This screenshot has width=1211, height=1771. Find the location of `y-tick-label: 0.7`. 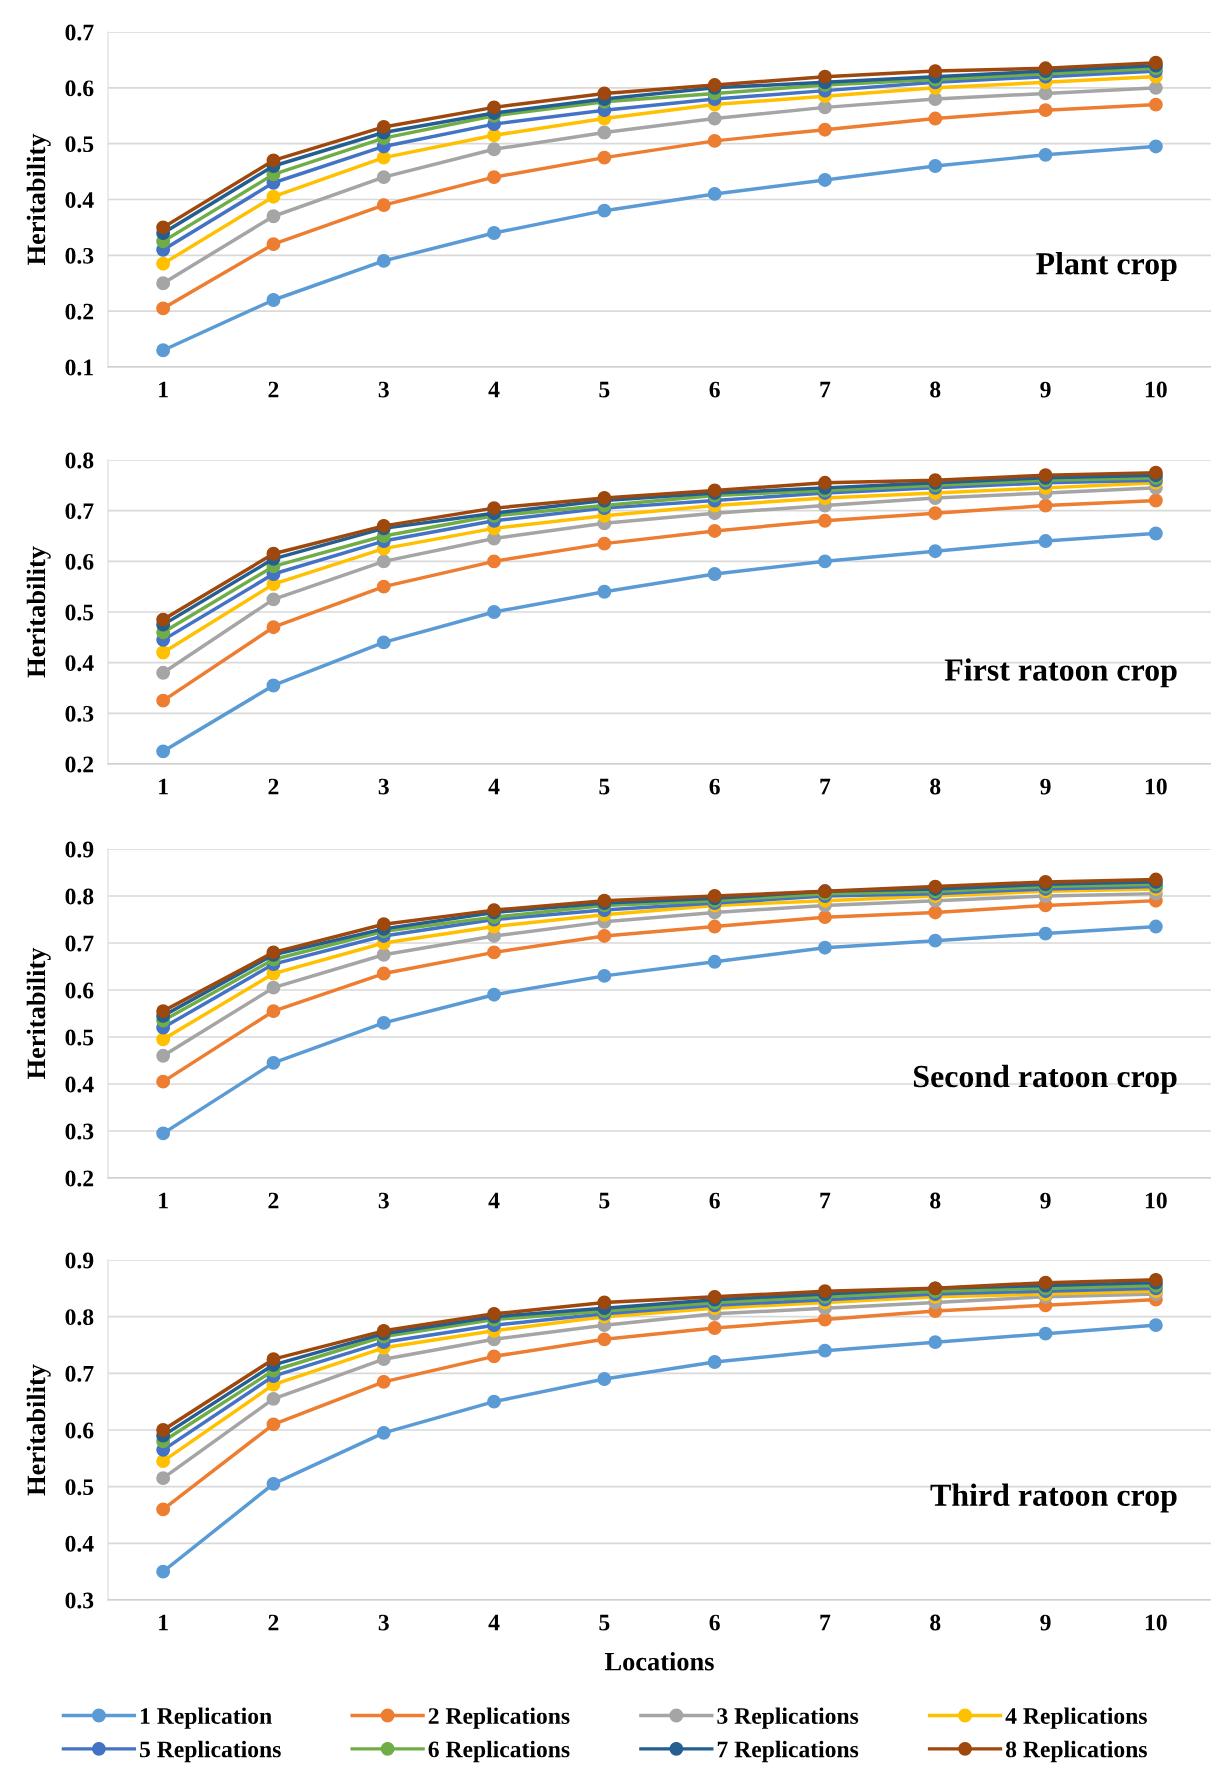

y-tick-label: 0.7 is located at coordinates (79, 943).